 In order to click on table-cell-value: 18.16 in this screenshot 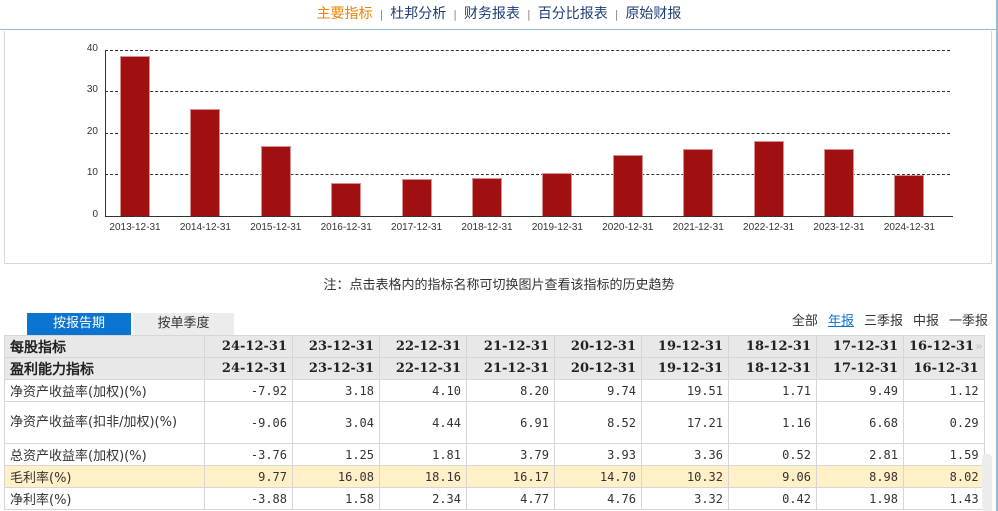, I will do `click(423, 476)`.